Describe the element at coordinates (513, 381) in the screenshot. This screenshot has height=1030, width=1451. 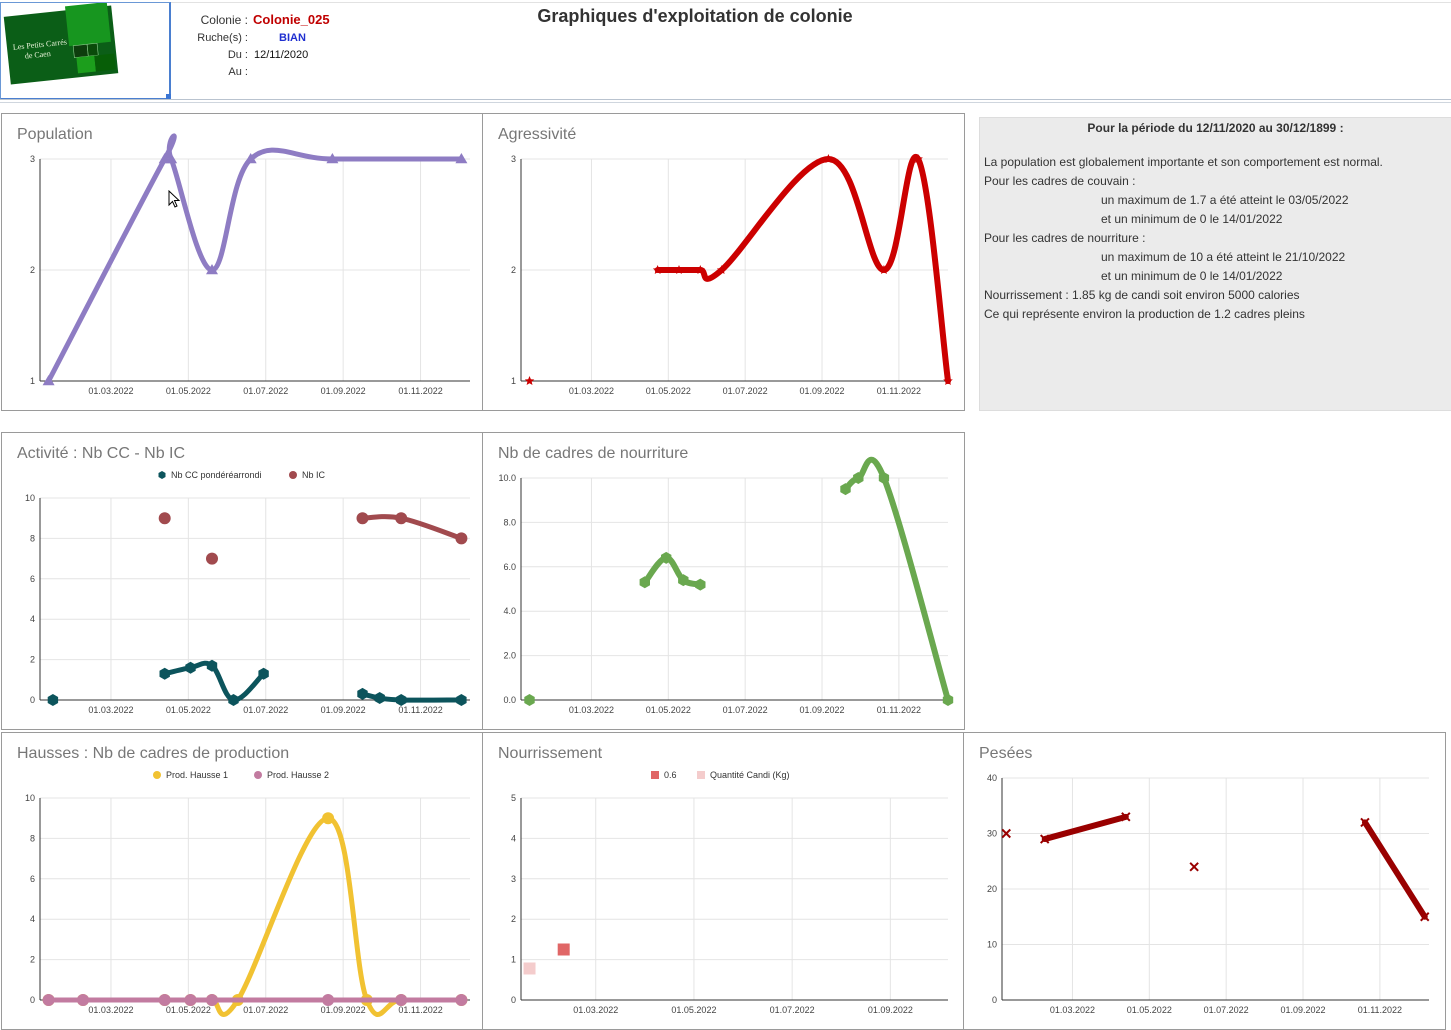
I see `y-tick-label: 1` at that location.